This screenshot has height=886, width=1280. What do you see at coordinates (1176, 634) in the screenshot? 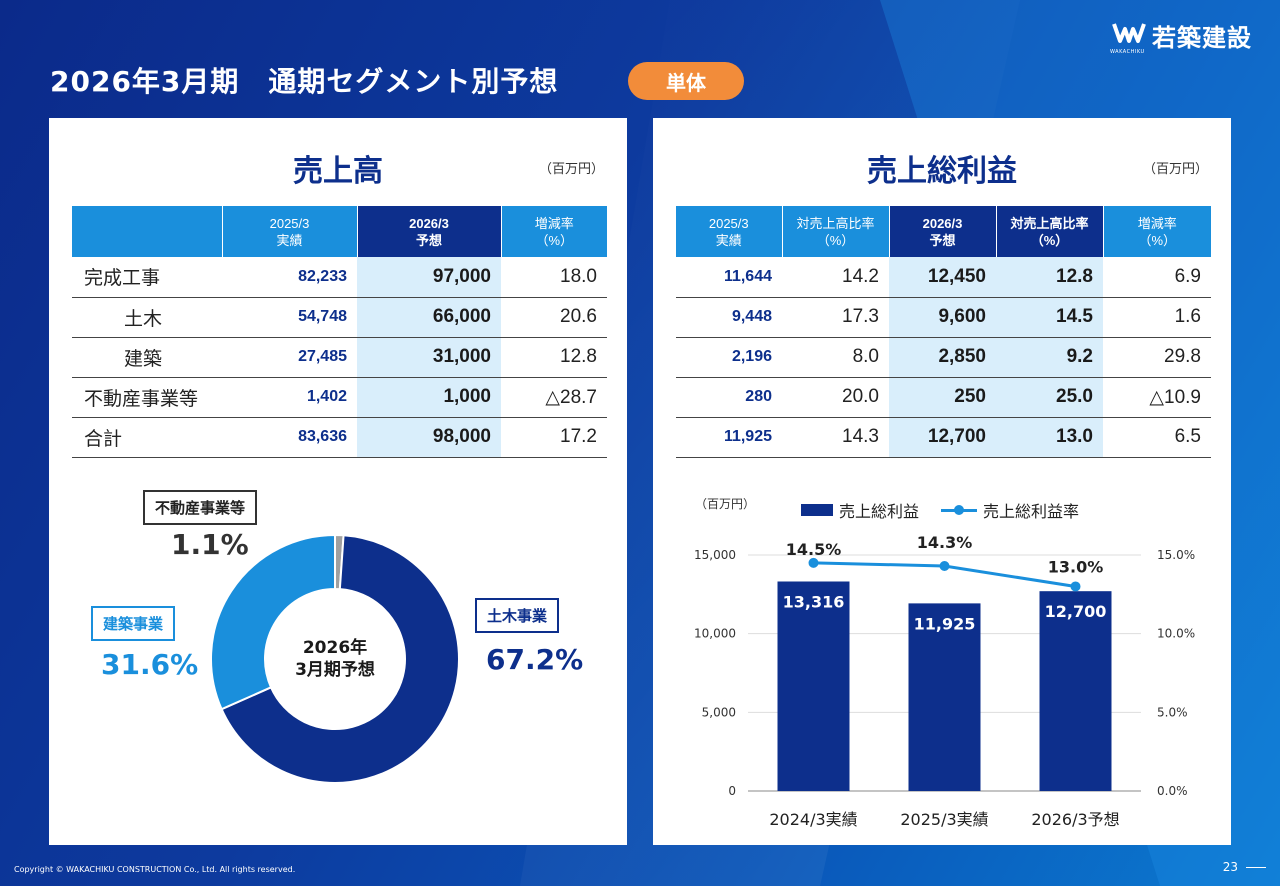
I see `y2-tick-label: 10.0%` at bounding box center [1176, 634].